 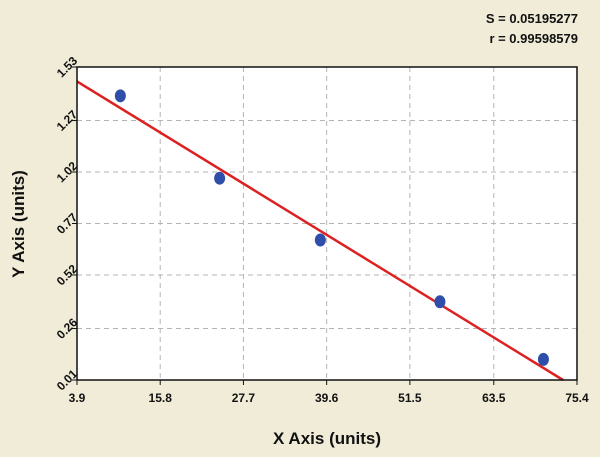 What do you see at coordinates (410, 398) in the screenshot?
I see `x-tick-label: 51.5` at bounding box center [410, 398].